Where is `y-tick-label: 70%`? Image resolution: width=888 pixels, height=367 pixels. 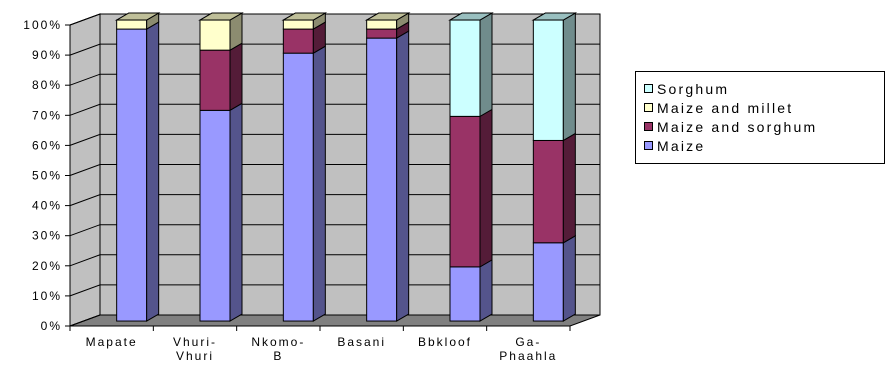
y-tick-label: 70% is located at coordinates (47, 115).